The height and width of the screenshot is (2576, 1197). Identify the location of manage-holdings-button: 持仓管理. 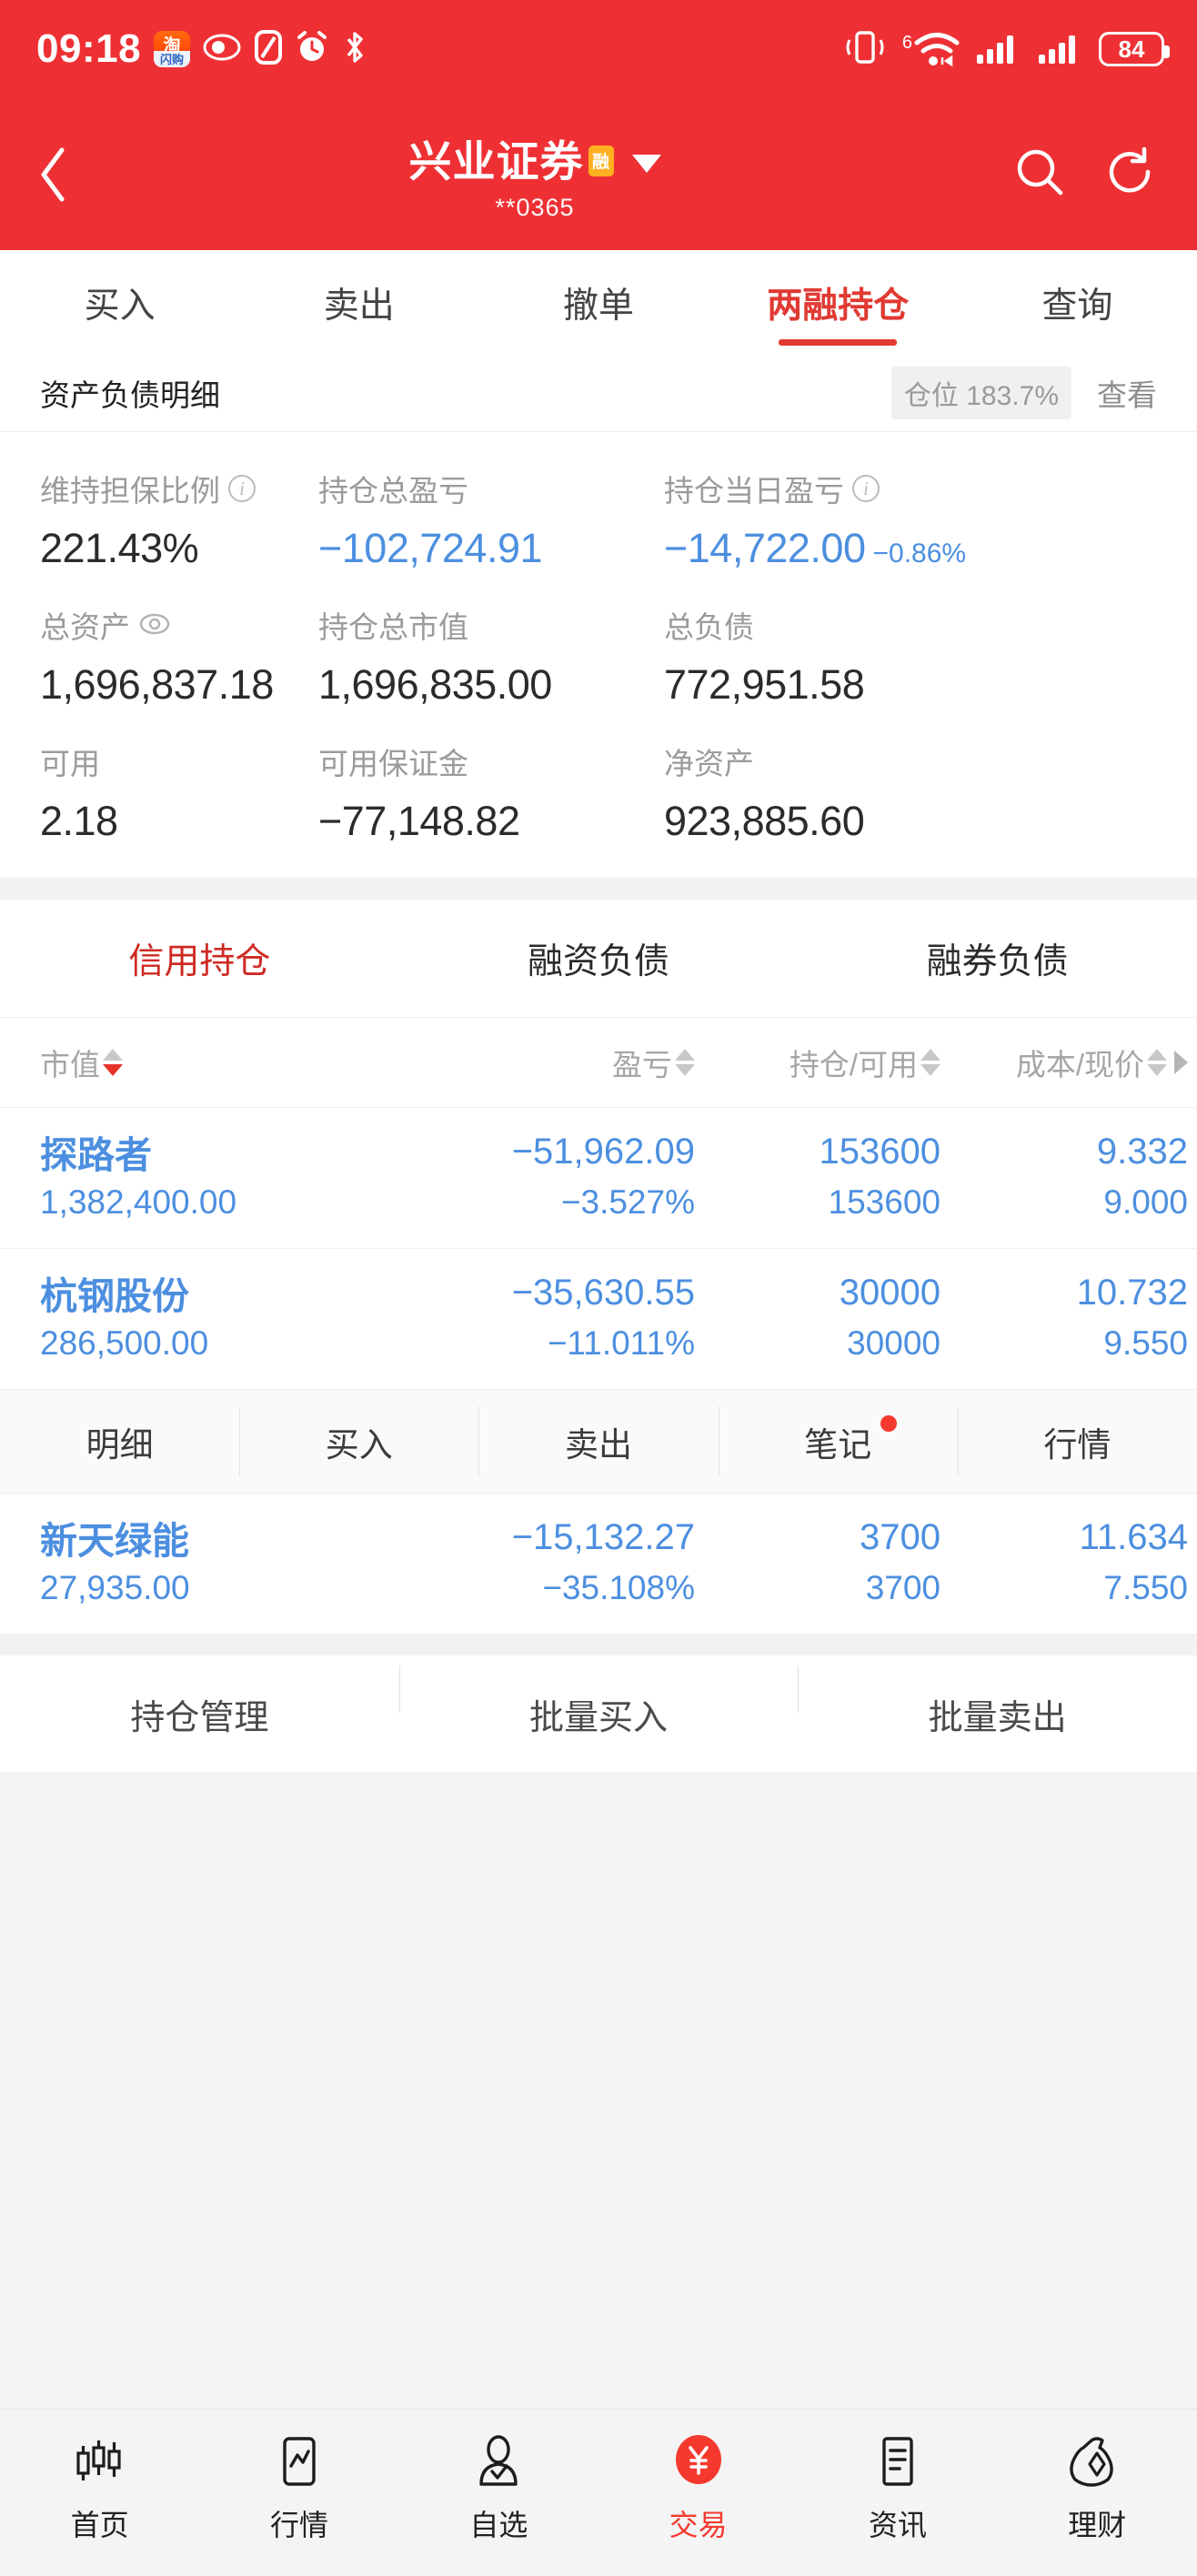
(199, 1717).